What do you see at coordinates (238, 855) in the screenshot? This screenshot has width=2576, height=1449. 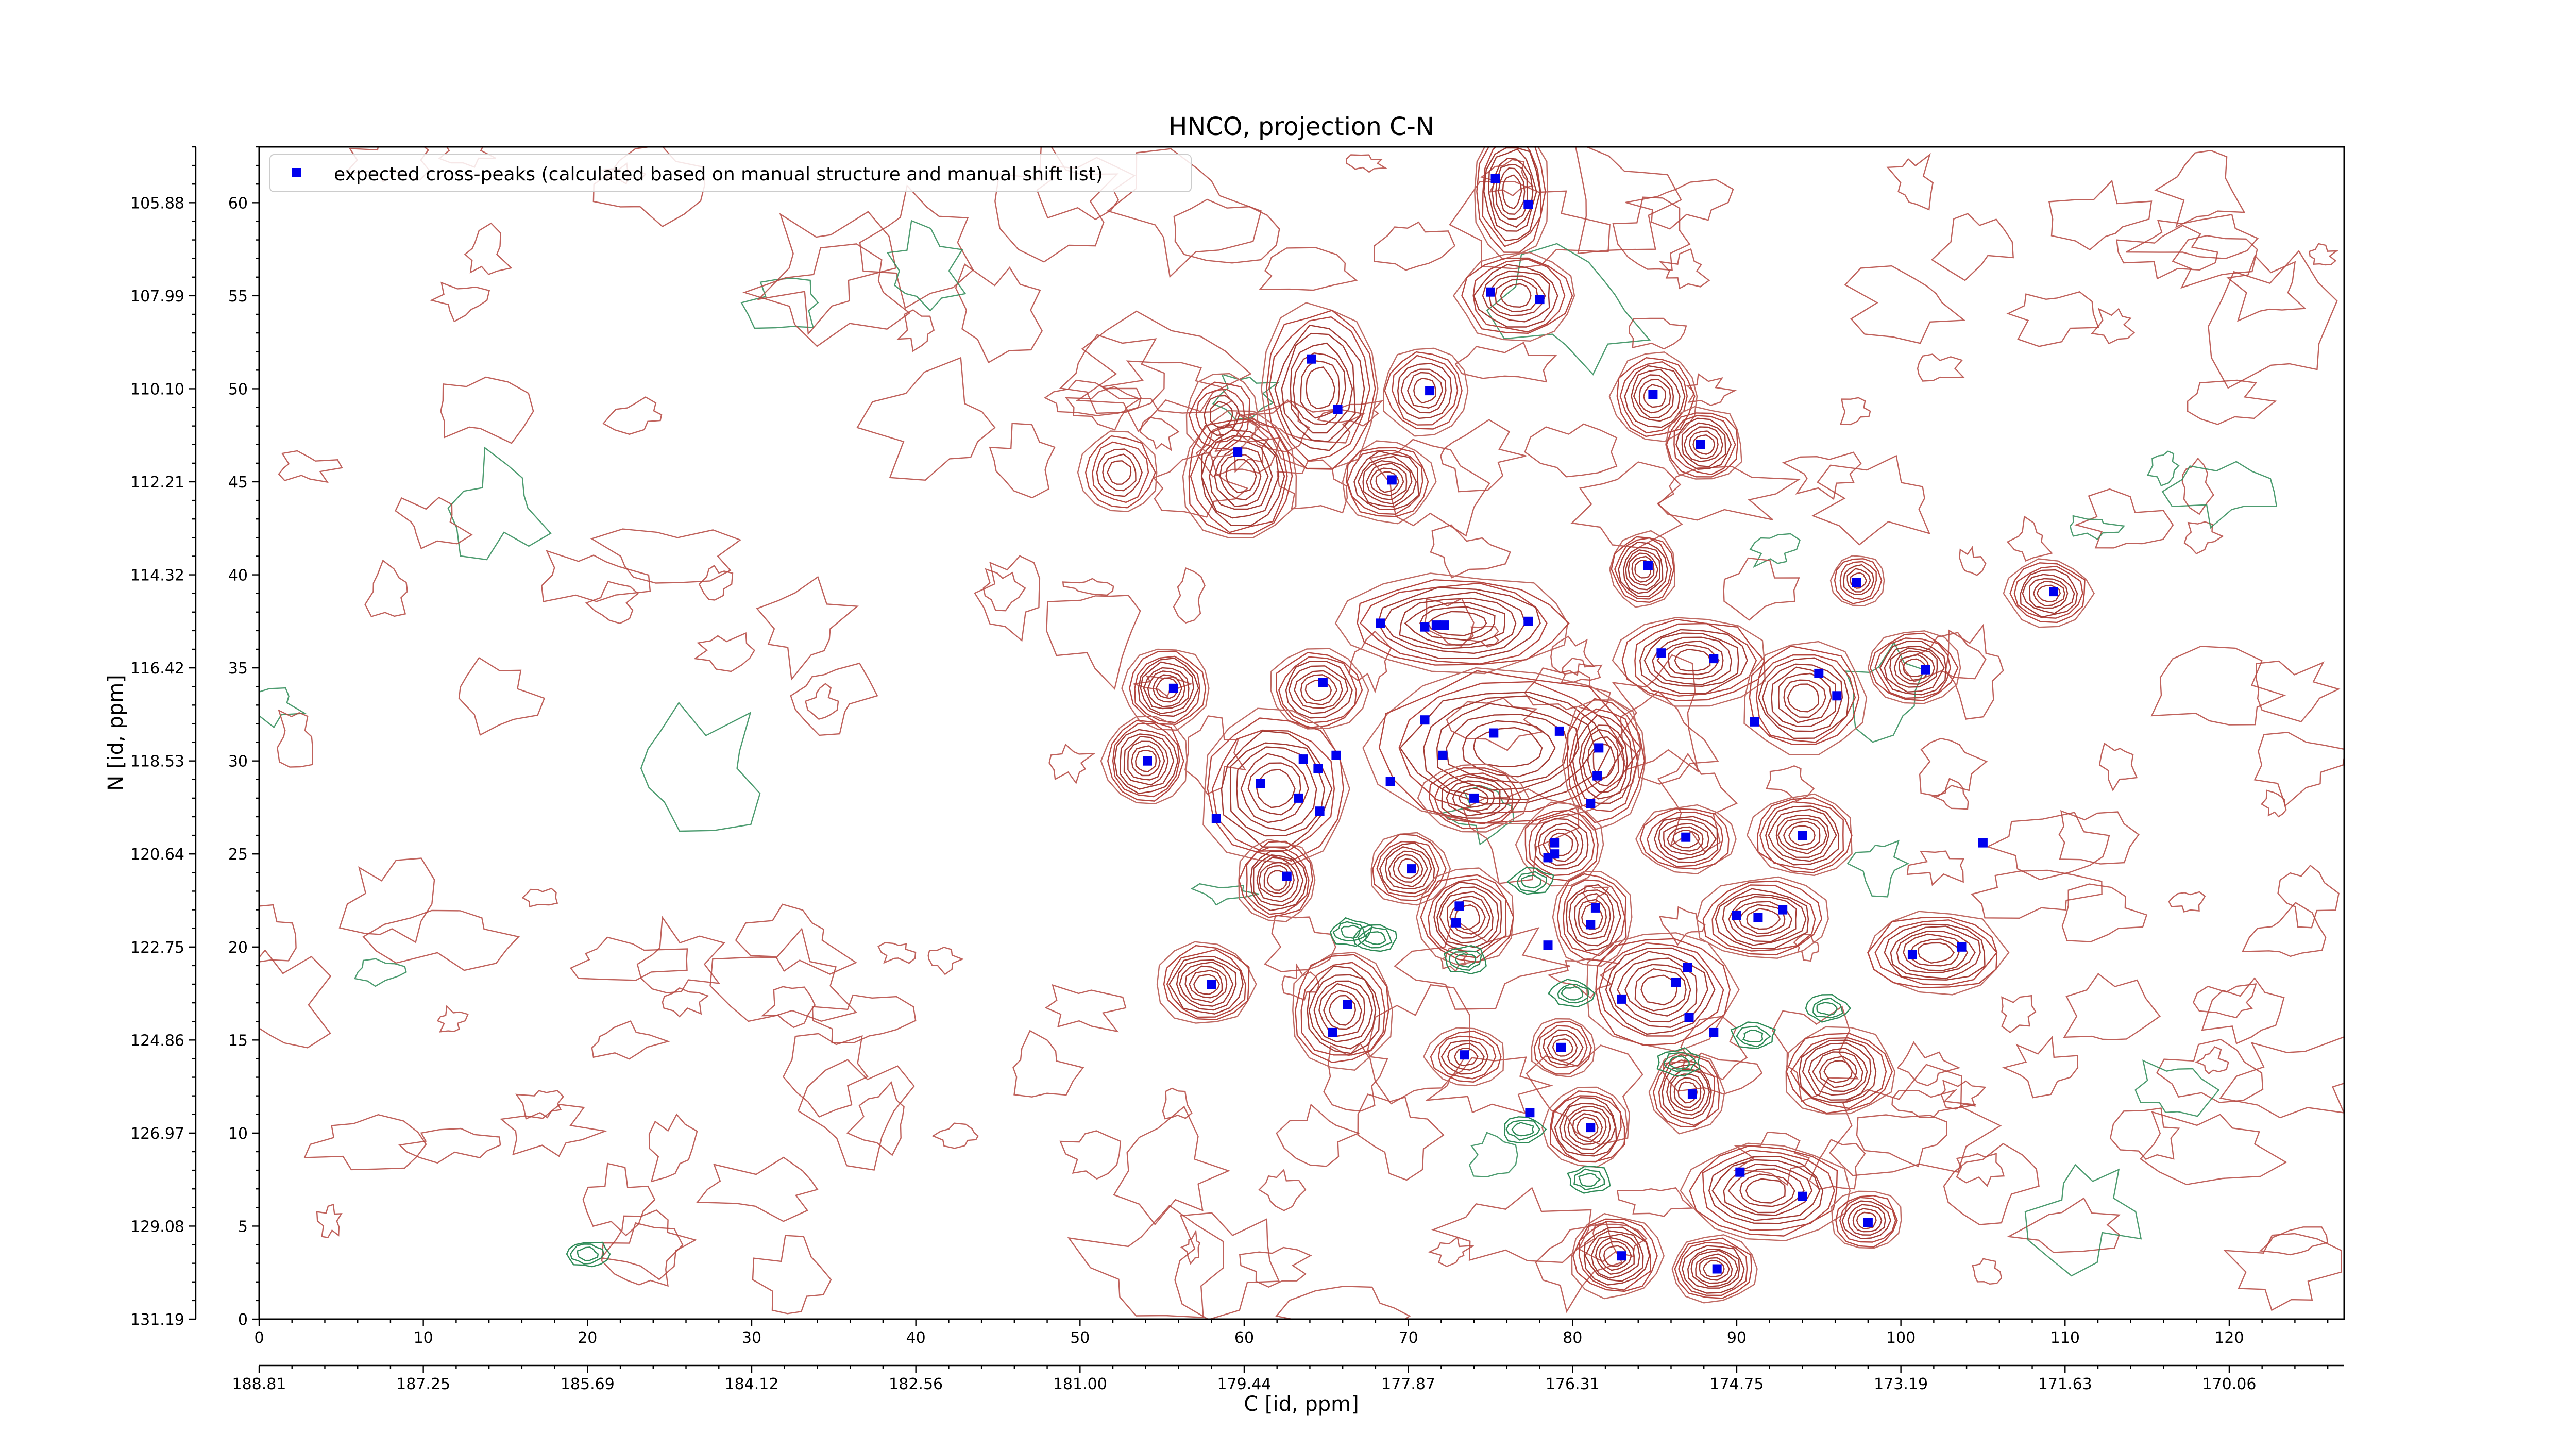 I see `y-tick-label: 25` at bounding box center [238, 855].